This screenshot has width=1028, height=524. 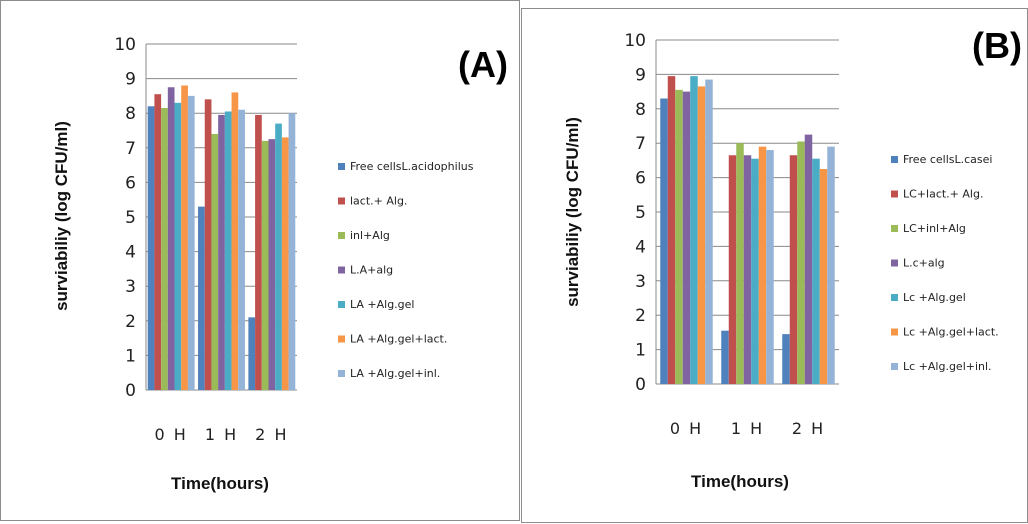 What do you see at coordinates (635, 41) in the screenshot?
I see `y-tick-label-b-10: 10` at bounding box center [635, 41].